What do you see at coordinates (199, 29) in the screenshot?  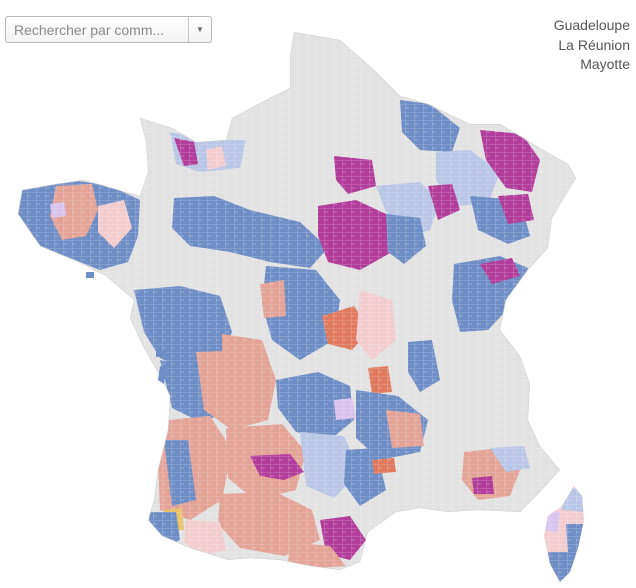 I see `dropdown-arrow-icon: ▼` at bounding box center [199, 29].